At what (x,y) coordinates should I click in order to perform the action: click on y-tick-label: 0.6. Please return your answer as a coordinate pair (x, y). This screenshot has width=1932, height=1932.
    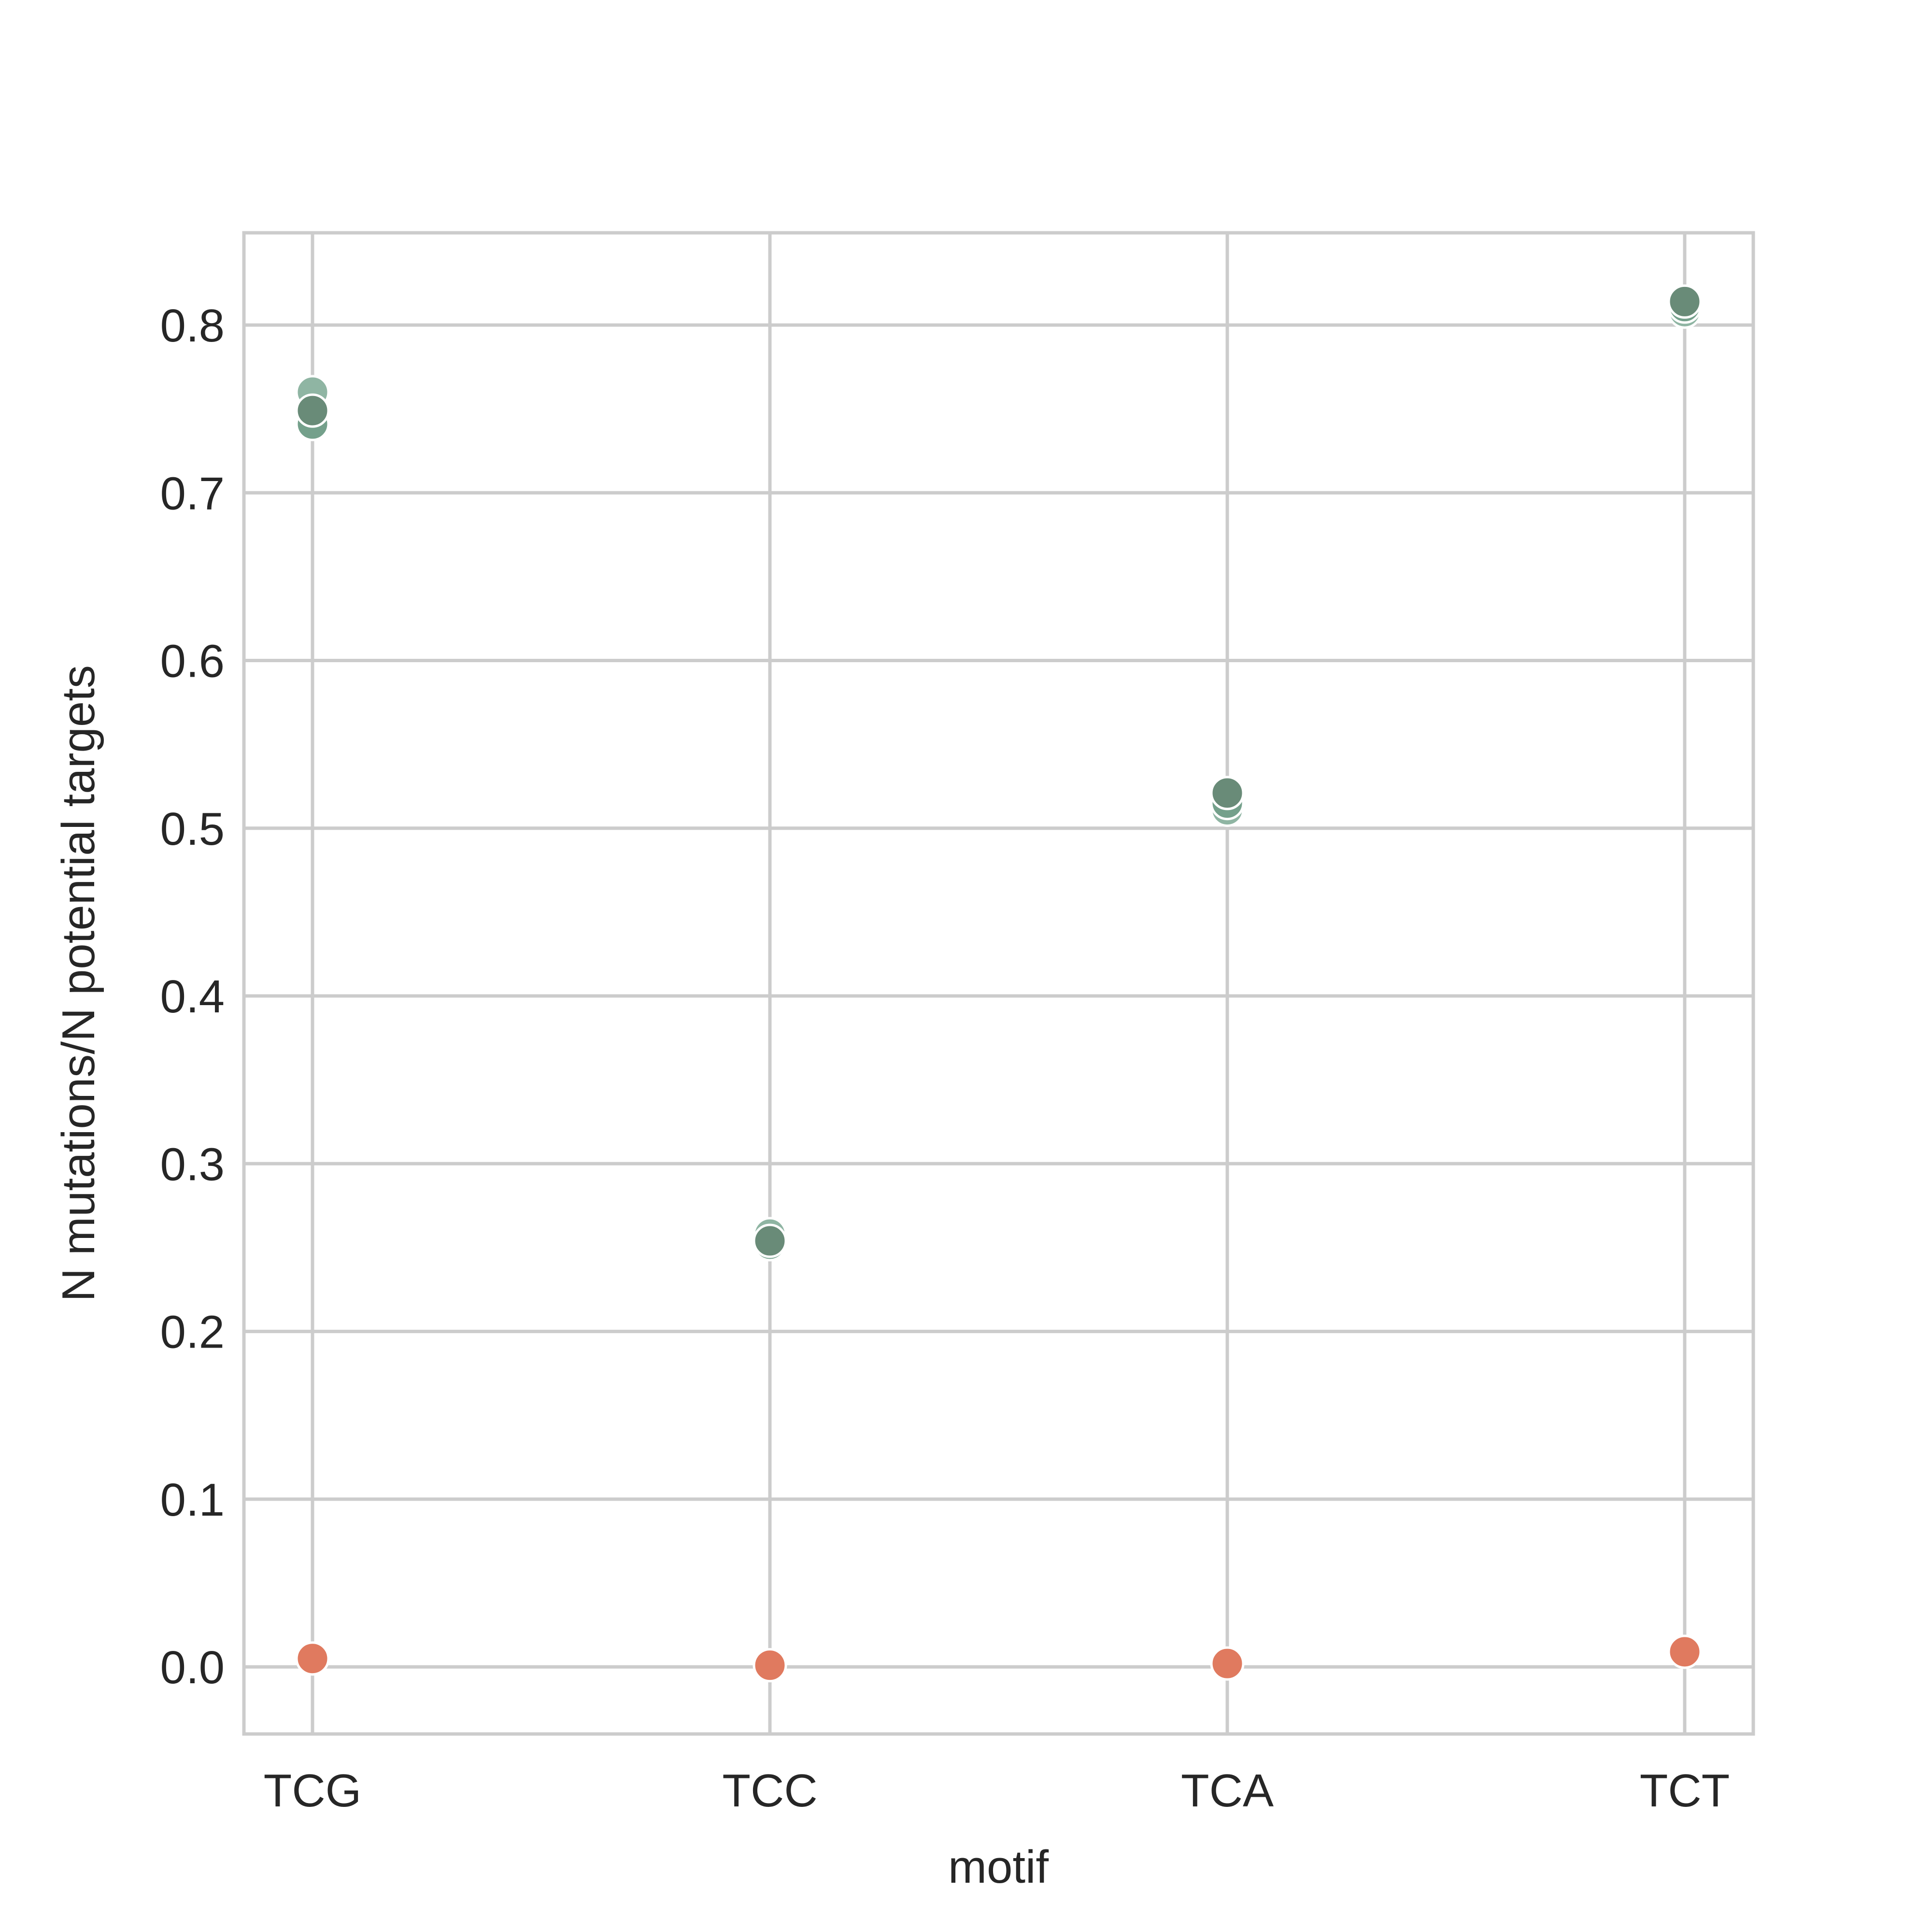
    Looking at the image, I should click on (192, 661).